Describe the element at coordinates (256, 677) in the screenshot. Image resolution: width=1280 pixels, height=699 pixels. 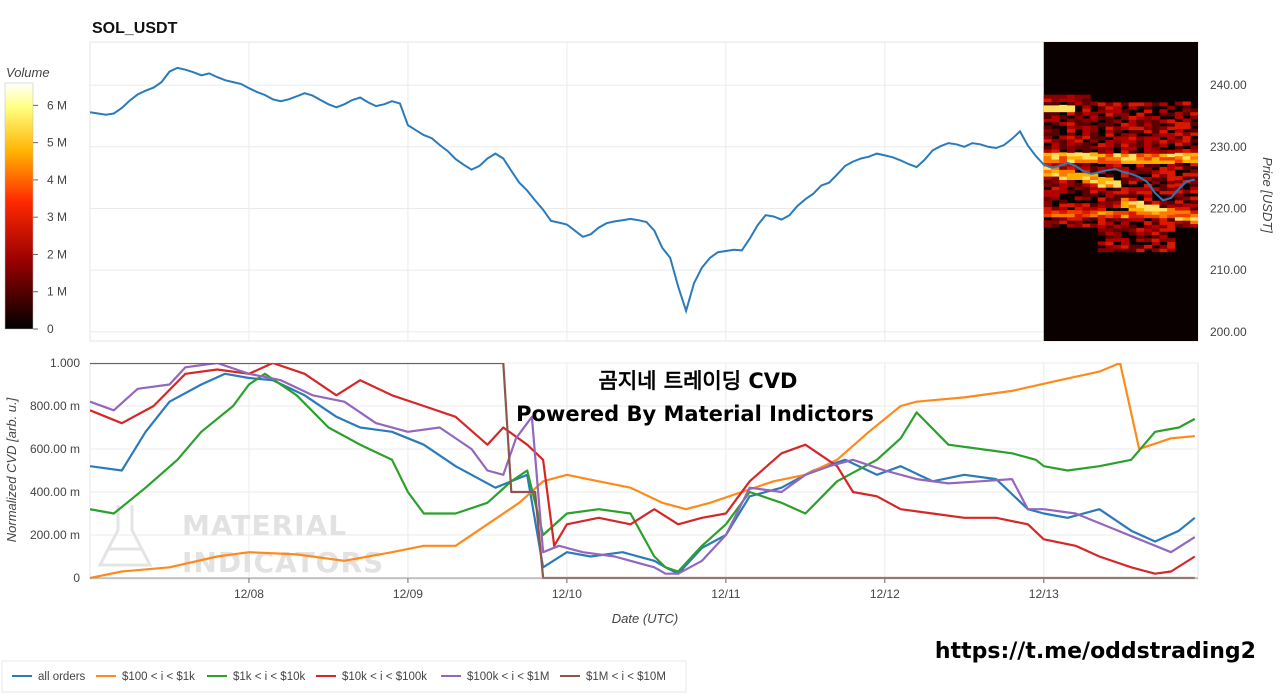
I see `legend-item: $1k < i < $10k` at that location.